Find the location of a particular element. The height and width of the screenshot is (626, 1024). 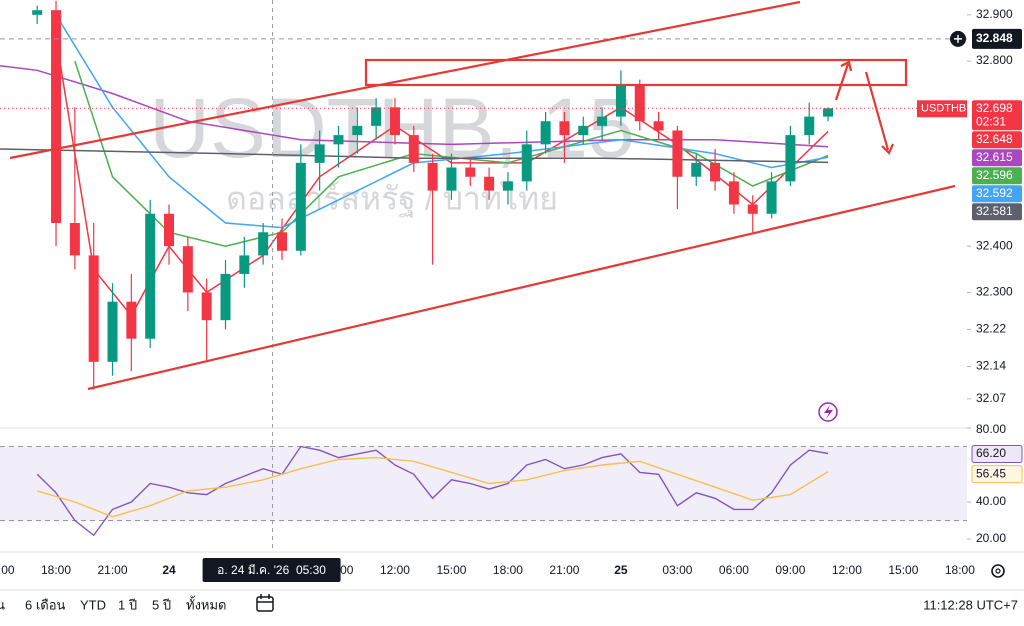

y-tick-label: 32.400 is located at coordinates (994, 245).